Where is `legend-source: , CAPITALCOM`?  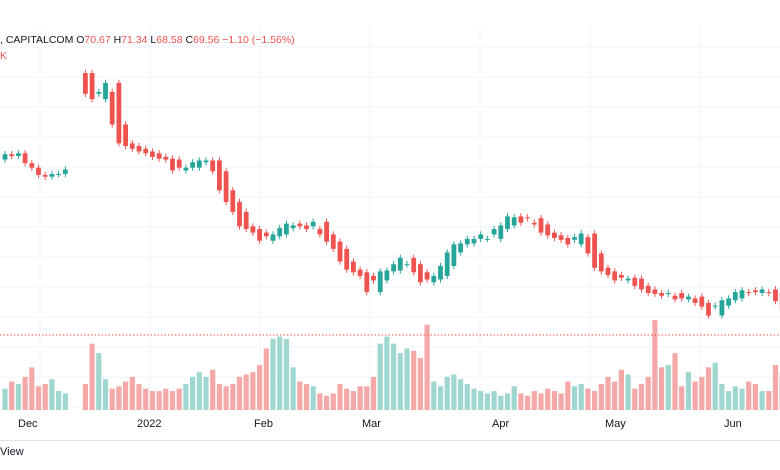
legend-source: , CAPITALCOM is located at coordinates (37, 40).